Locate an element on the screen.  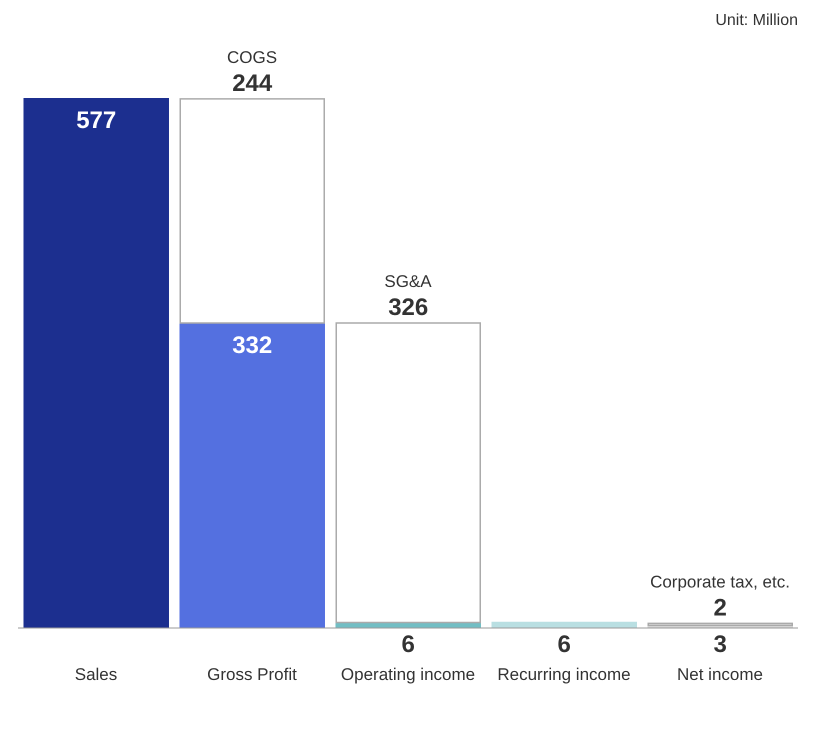
data-label: 3 is located at coordinates (720, 644).